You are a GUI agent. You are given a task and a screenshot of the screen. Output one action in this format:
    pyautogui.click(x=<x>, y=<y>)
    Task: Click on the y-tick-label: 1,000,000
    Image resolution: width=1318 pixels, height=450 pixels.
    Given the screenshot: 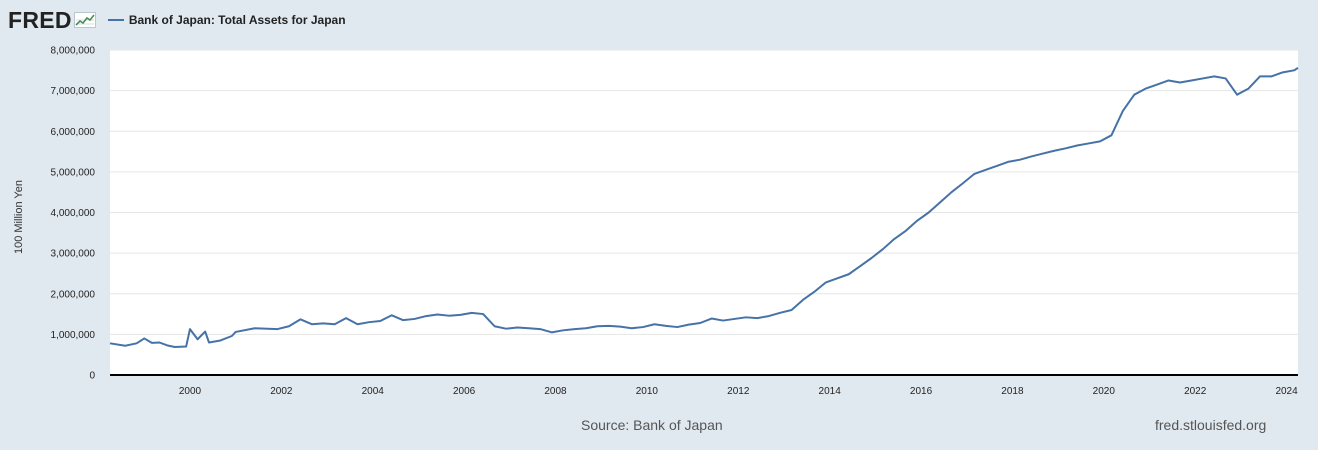 What is the action you would take?
    pyautogui.click(x=73, y=335)
    